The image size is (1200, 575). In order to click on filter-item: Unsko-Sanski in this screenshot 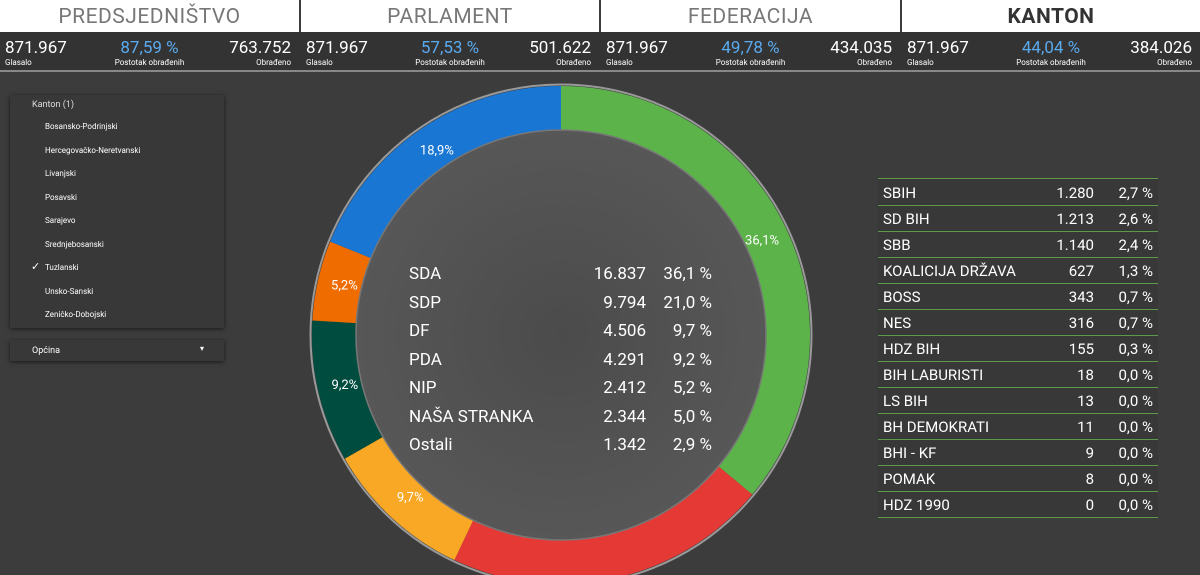, I will do `click(69, 291)`.